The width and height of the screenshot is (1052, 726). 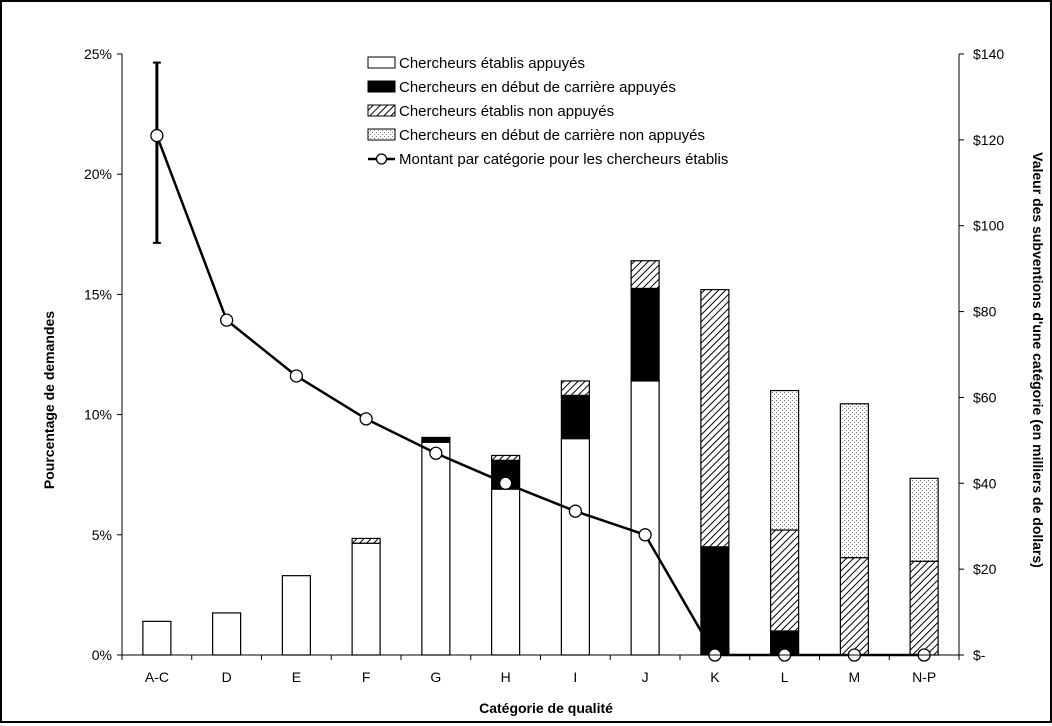 What do you see at coordinates (102, 655) in the screenshot?
I see `y-tick-label: 0%` at bounding box center [102, 655].